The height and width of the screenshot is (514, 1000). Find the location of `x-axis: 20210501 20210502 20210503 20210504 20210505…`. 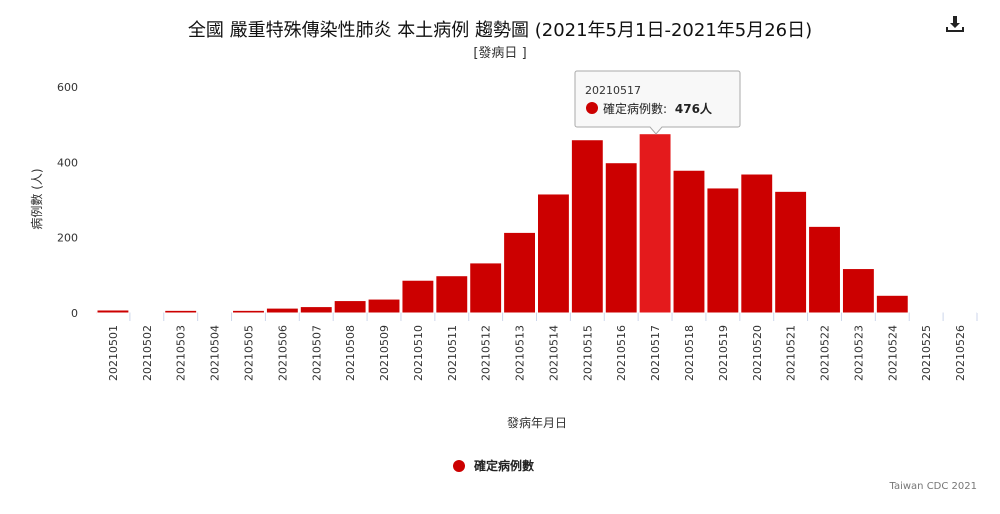

x-axis: 20210501 20210502 20210503 20210504 20210505… is located at coordinates (537, 346).